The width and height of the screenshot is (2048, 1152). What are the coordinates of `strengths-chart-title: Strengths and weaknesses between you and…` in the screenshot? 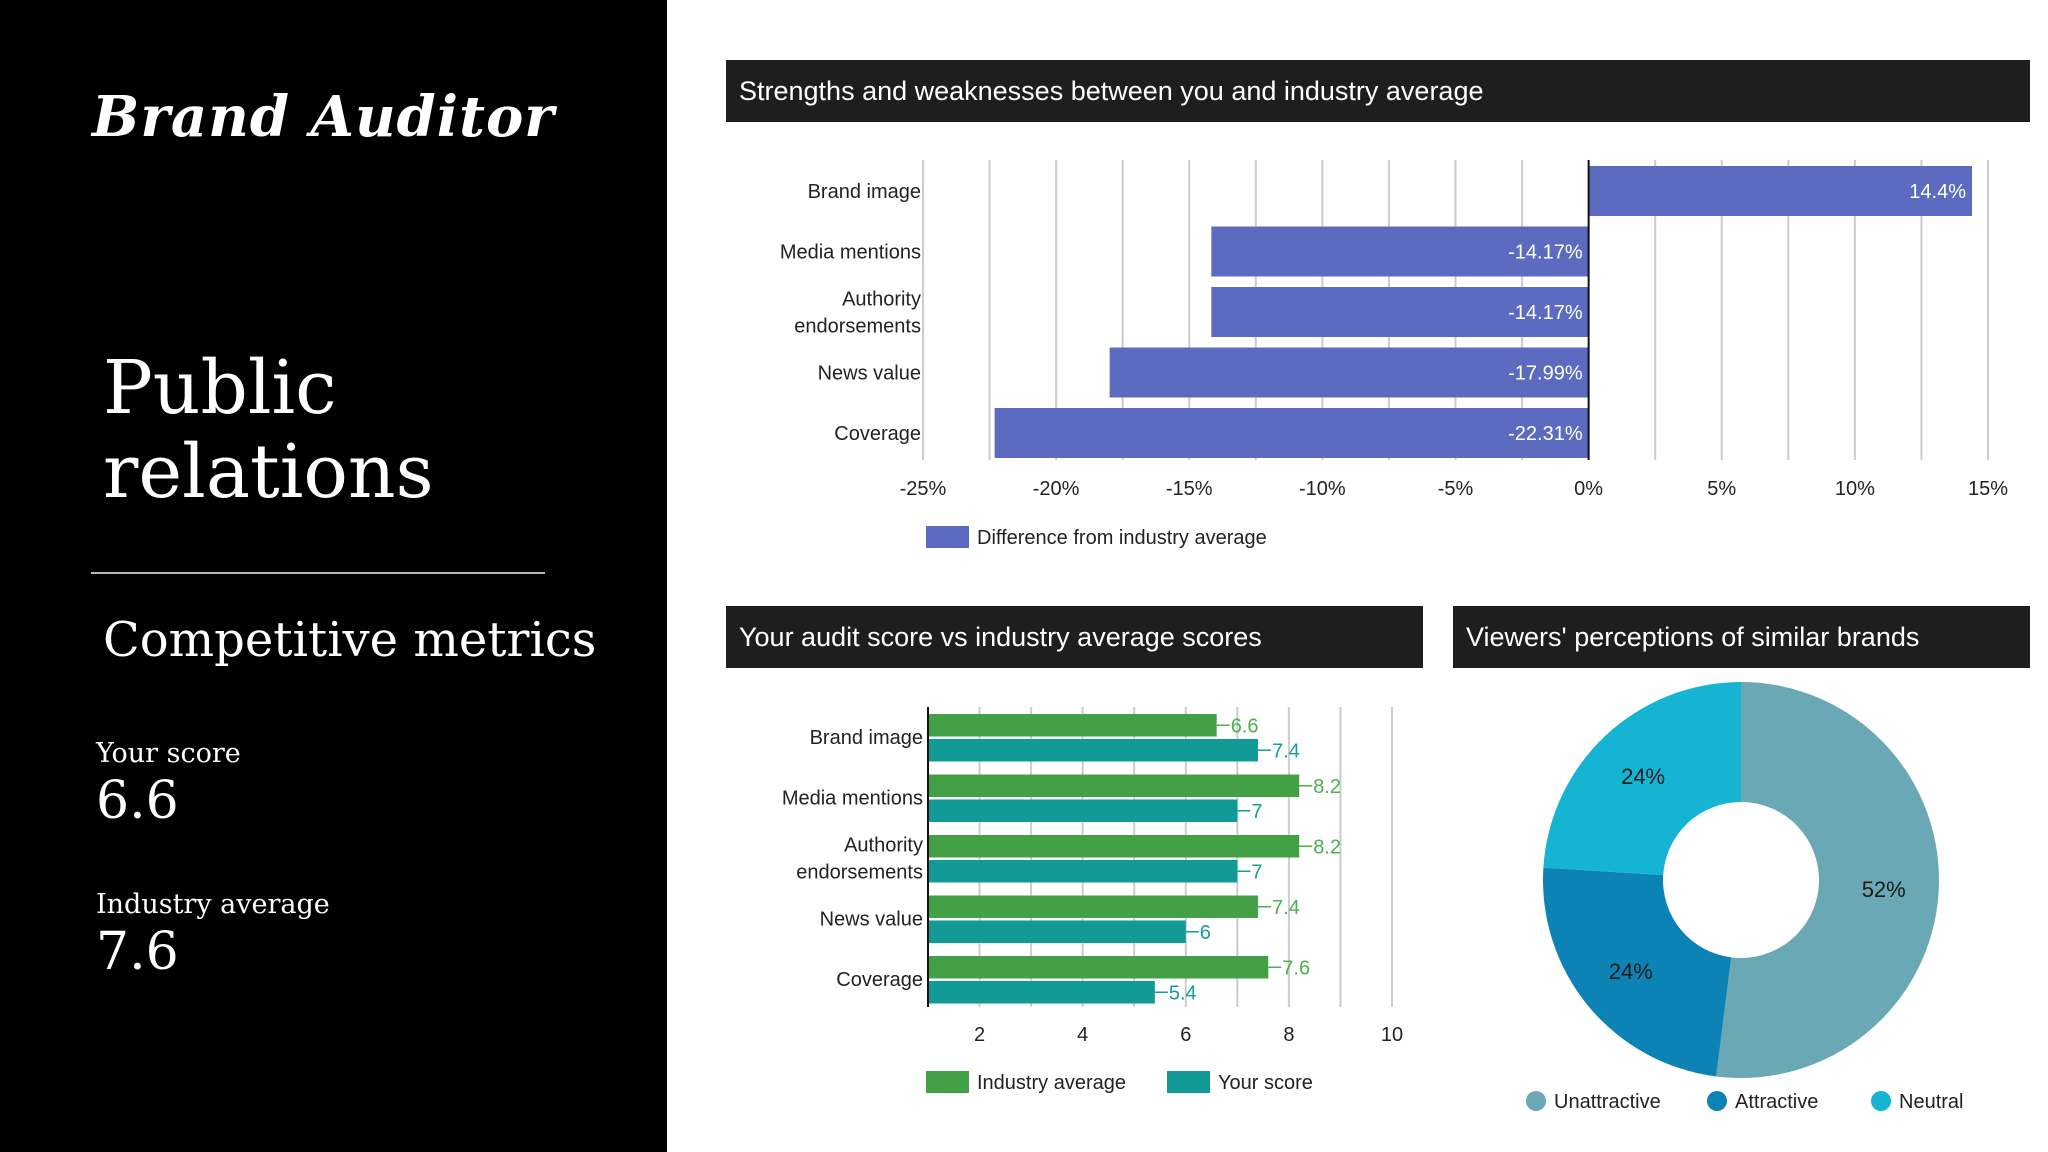 It's located at (1378, 91).